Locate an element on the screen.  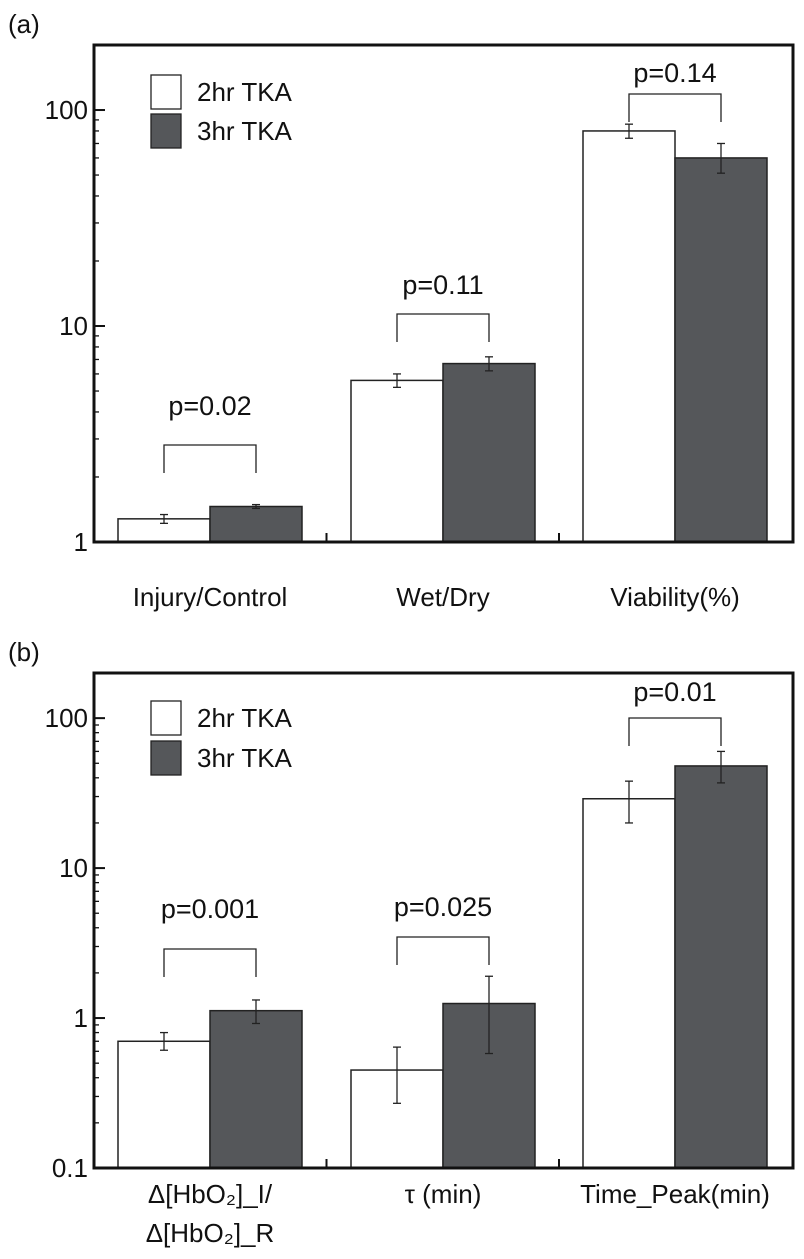
p-value-label: p=0.01 is located at coordinates (674, 692).